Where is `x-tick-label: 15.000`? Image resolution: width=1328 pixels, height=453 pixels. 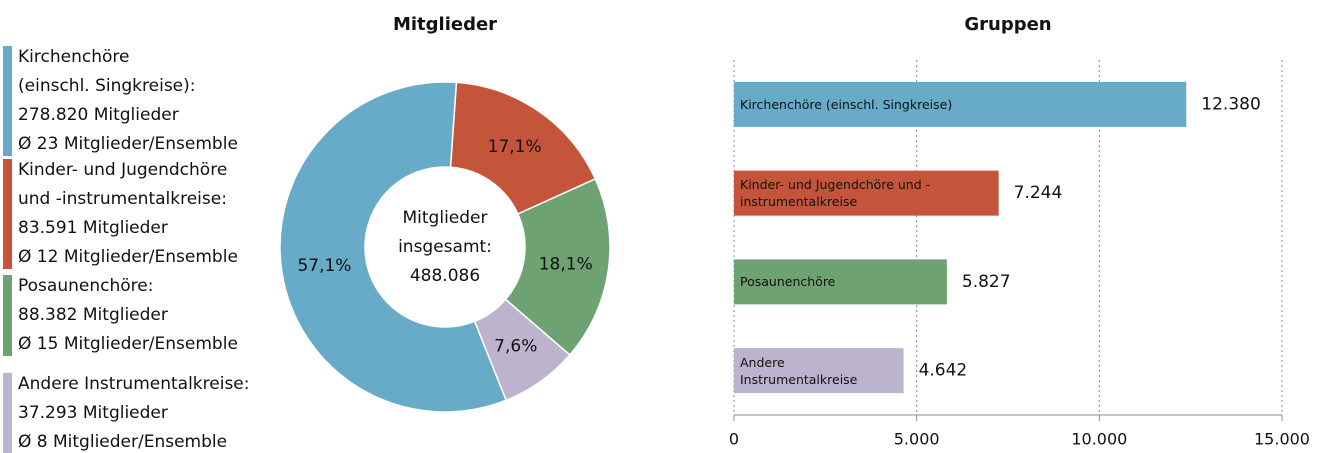 x-tick-label: 15.000 is located at coordinates (1282, 439).